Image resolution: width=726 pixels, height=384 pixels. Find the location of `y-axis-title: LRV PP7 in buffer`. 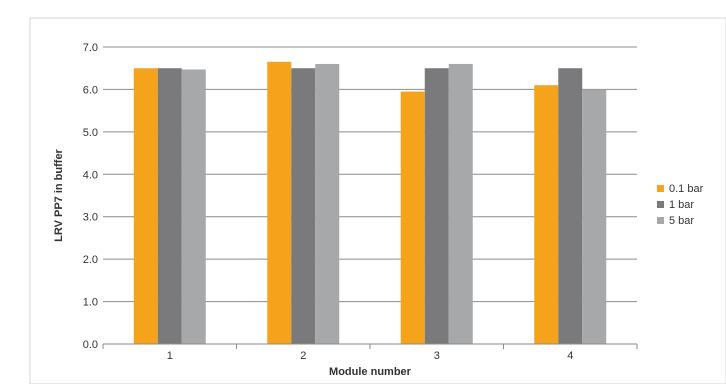

y-axis-title: LRV PP7 in buffer is located at coordinates (59, 194).